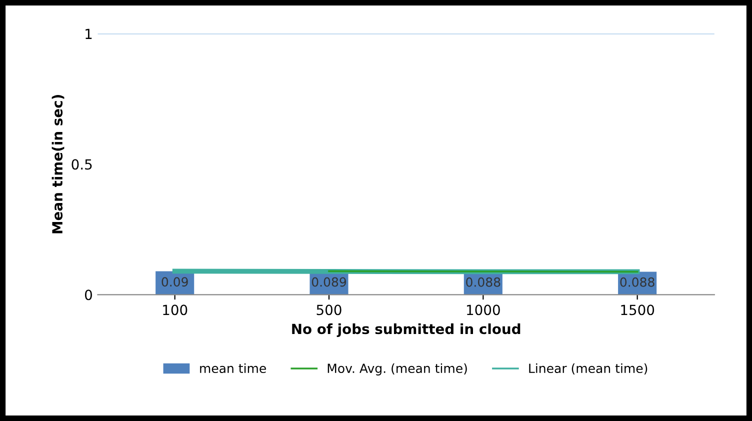 This screenshot has height=421, width=752. What do you see at coordinates (88, 295) in the screenshot?
I see `y-tick-label: 0` at bounding box center [88, 295].